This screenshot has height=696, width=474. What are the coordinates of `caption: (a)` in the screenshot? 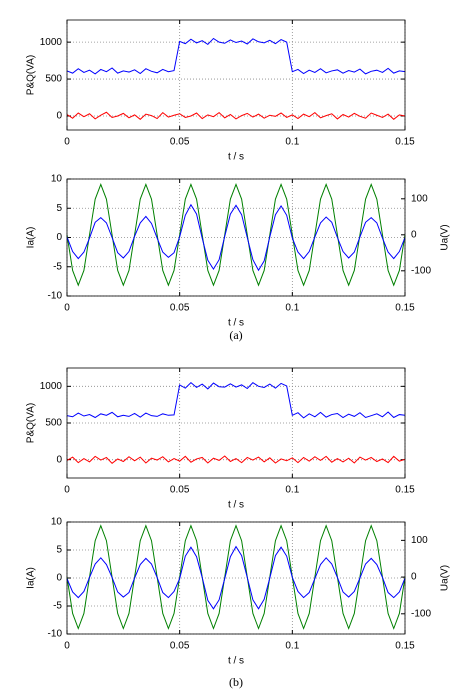 It's located at (235, 335).